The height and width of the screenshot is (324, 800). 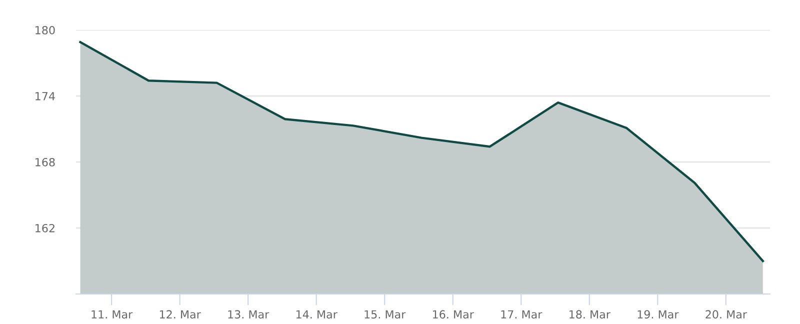 I want to click on x-tick-label: 11. Mar, so click(x=112, y=314).